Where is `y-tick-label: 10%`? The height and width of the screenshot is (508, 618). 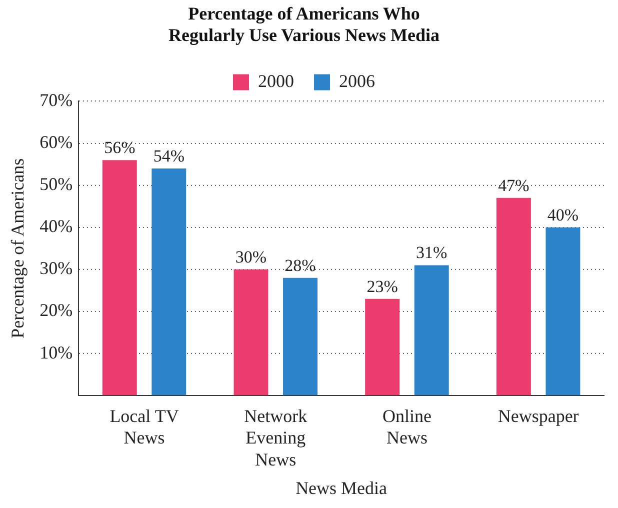
y-tick-label: 10% is located at coordinates (56, 352).